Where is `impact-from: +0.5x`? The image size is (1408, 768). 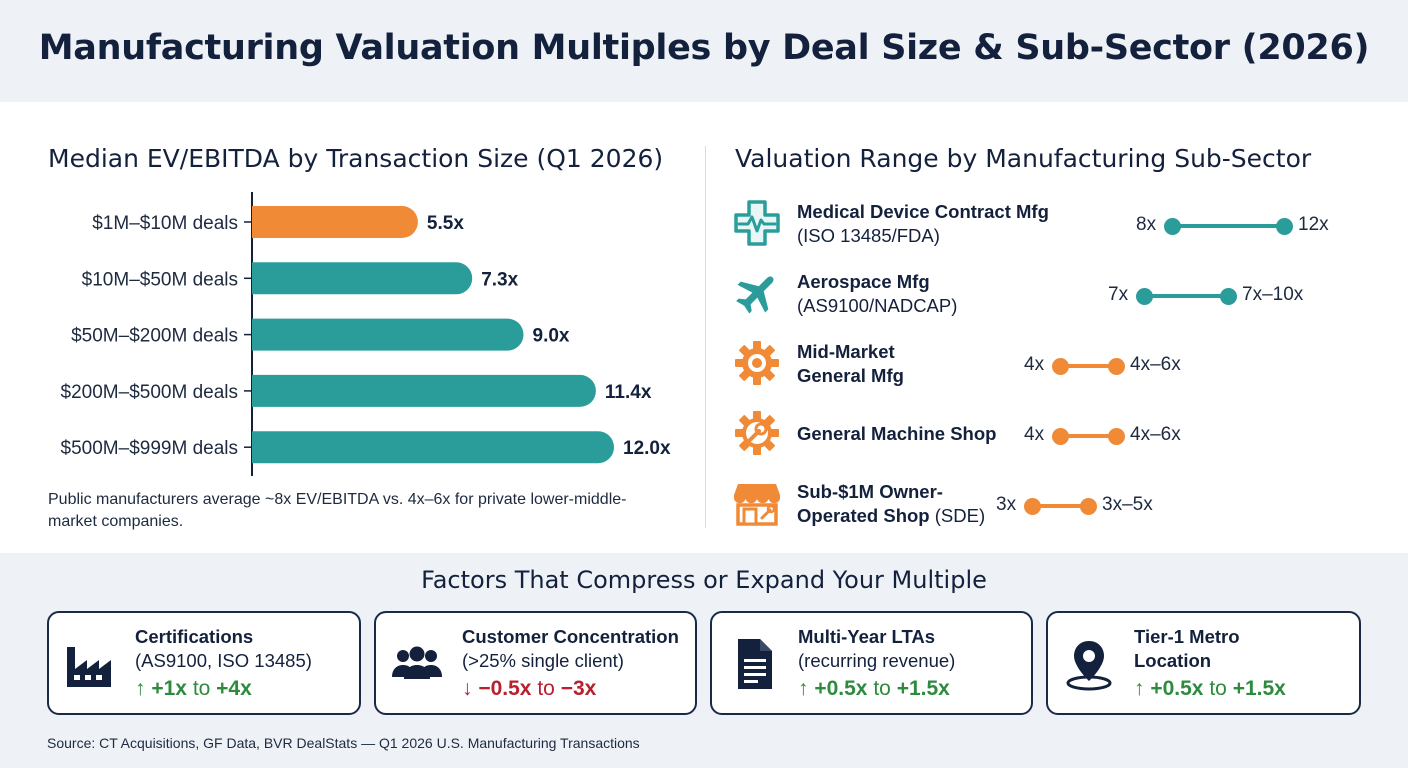 impact-from: +0.5x is located at coordinates (1177, 688).